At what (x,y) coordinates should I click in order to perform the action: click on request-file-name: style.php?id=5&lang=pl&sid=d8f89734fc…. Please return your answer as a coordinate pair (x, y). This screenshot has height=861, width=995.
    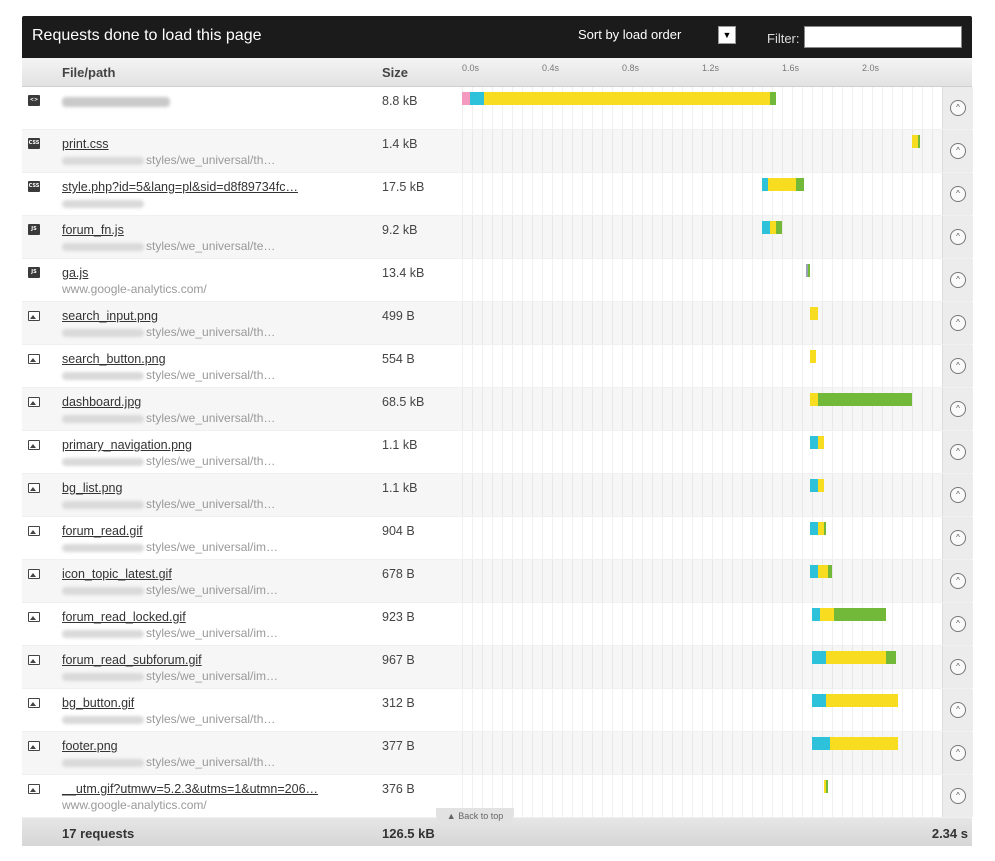
    Looking at the image, I should click on (180, 187).